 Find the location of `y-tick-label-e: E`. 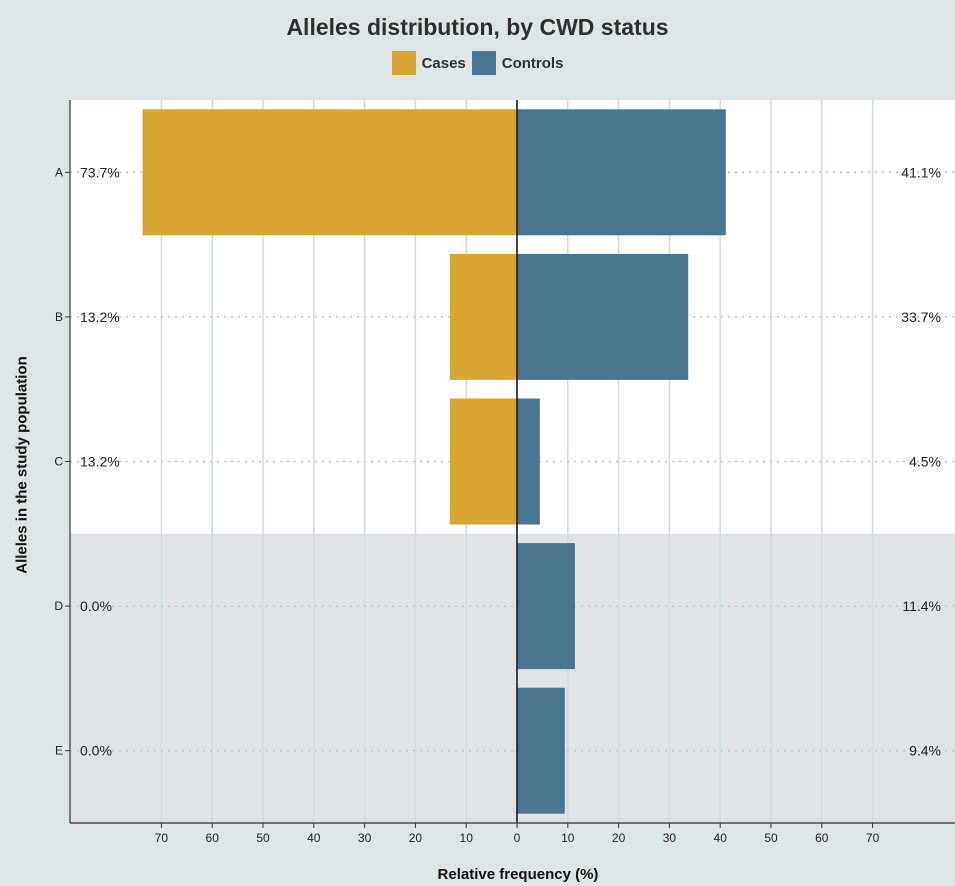

y-tick-label-e: E is located at coordinates (59, 751).